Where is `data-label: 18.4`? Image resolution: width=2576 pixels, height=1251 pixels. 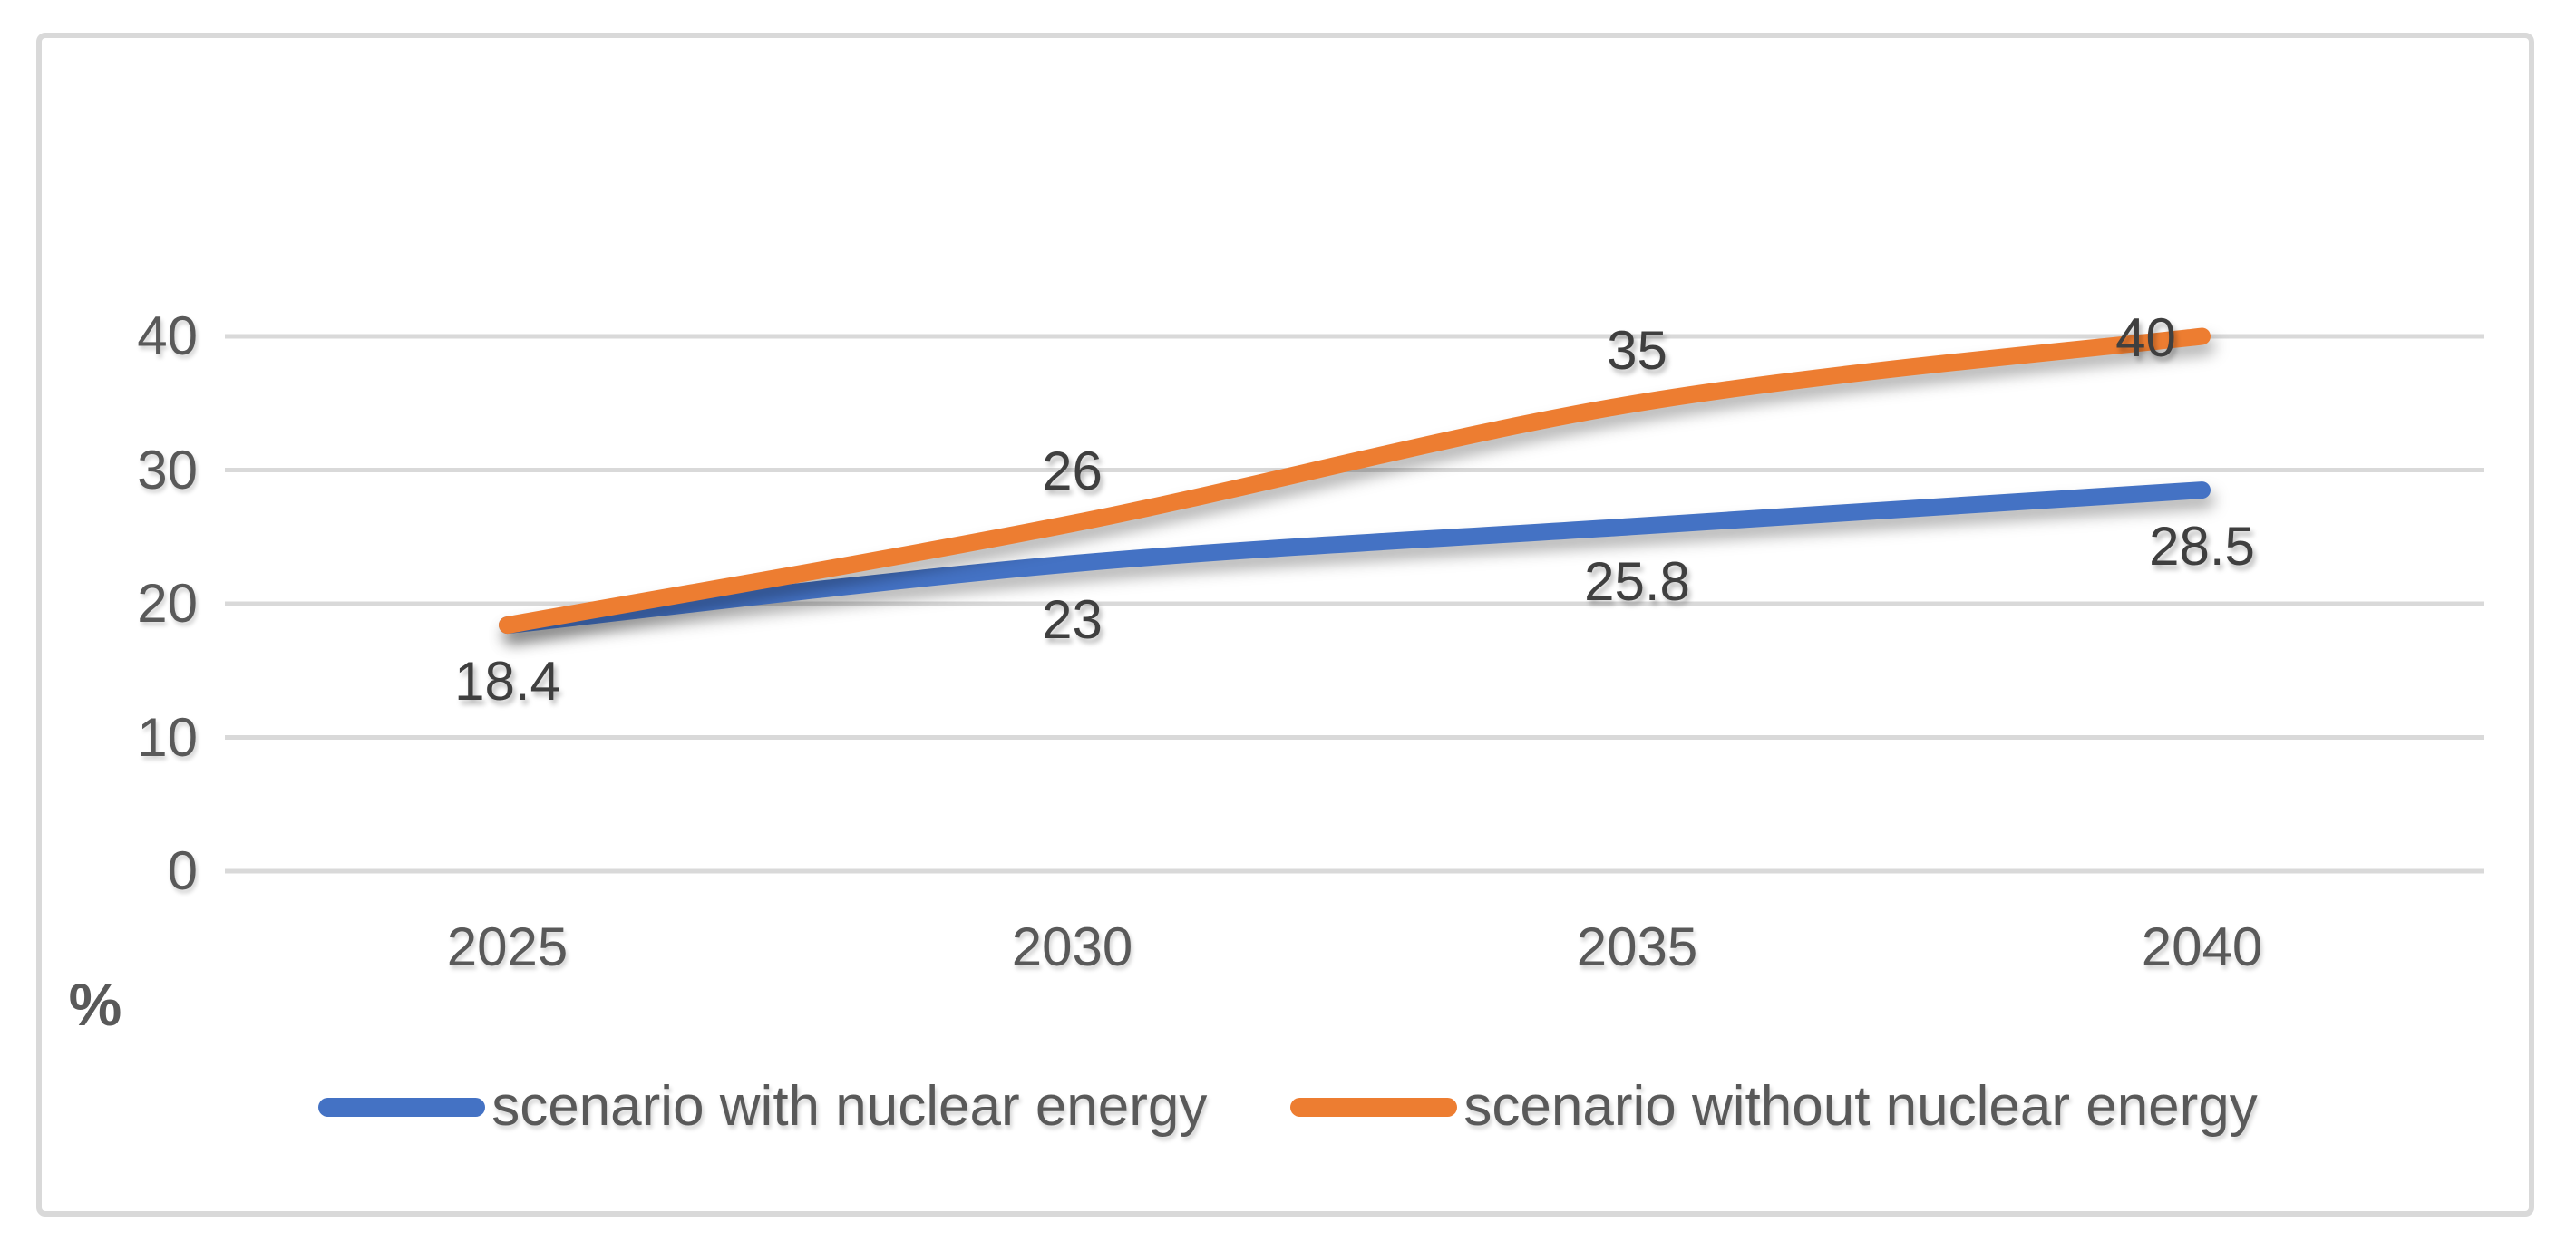
data-label: 18.4 is located at coordinates (507, 681).